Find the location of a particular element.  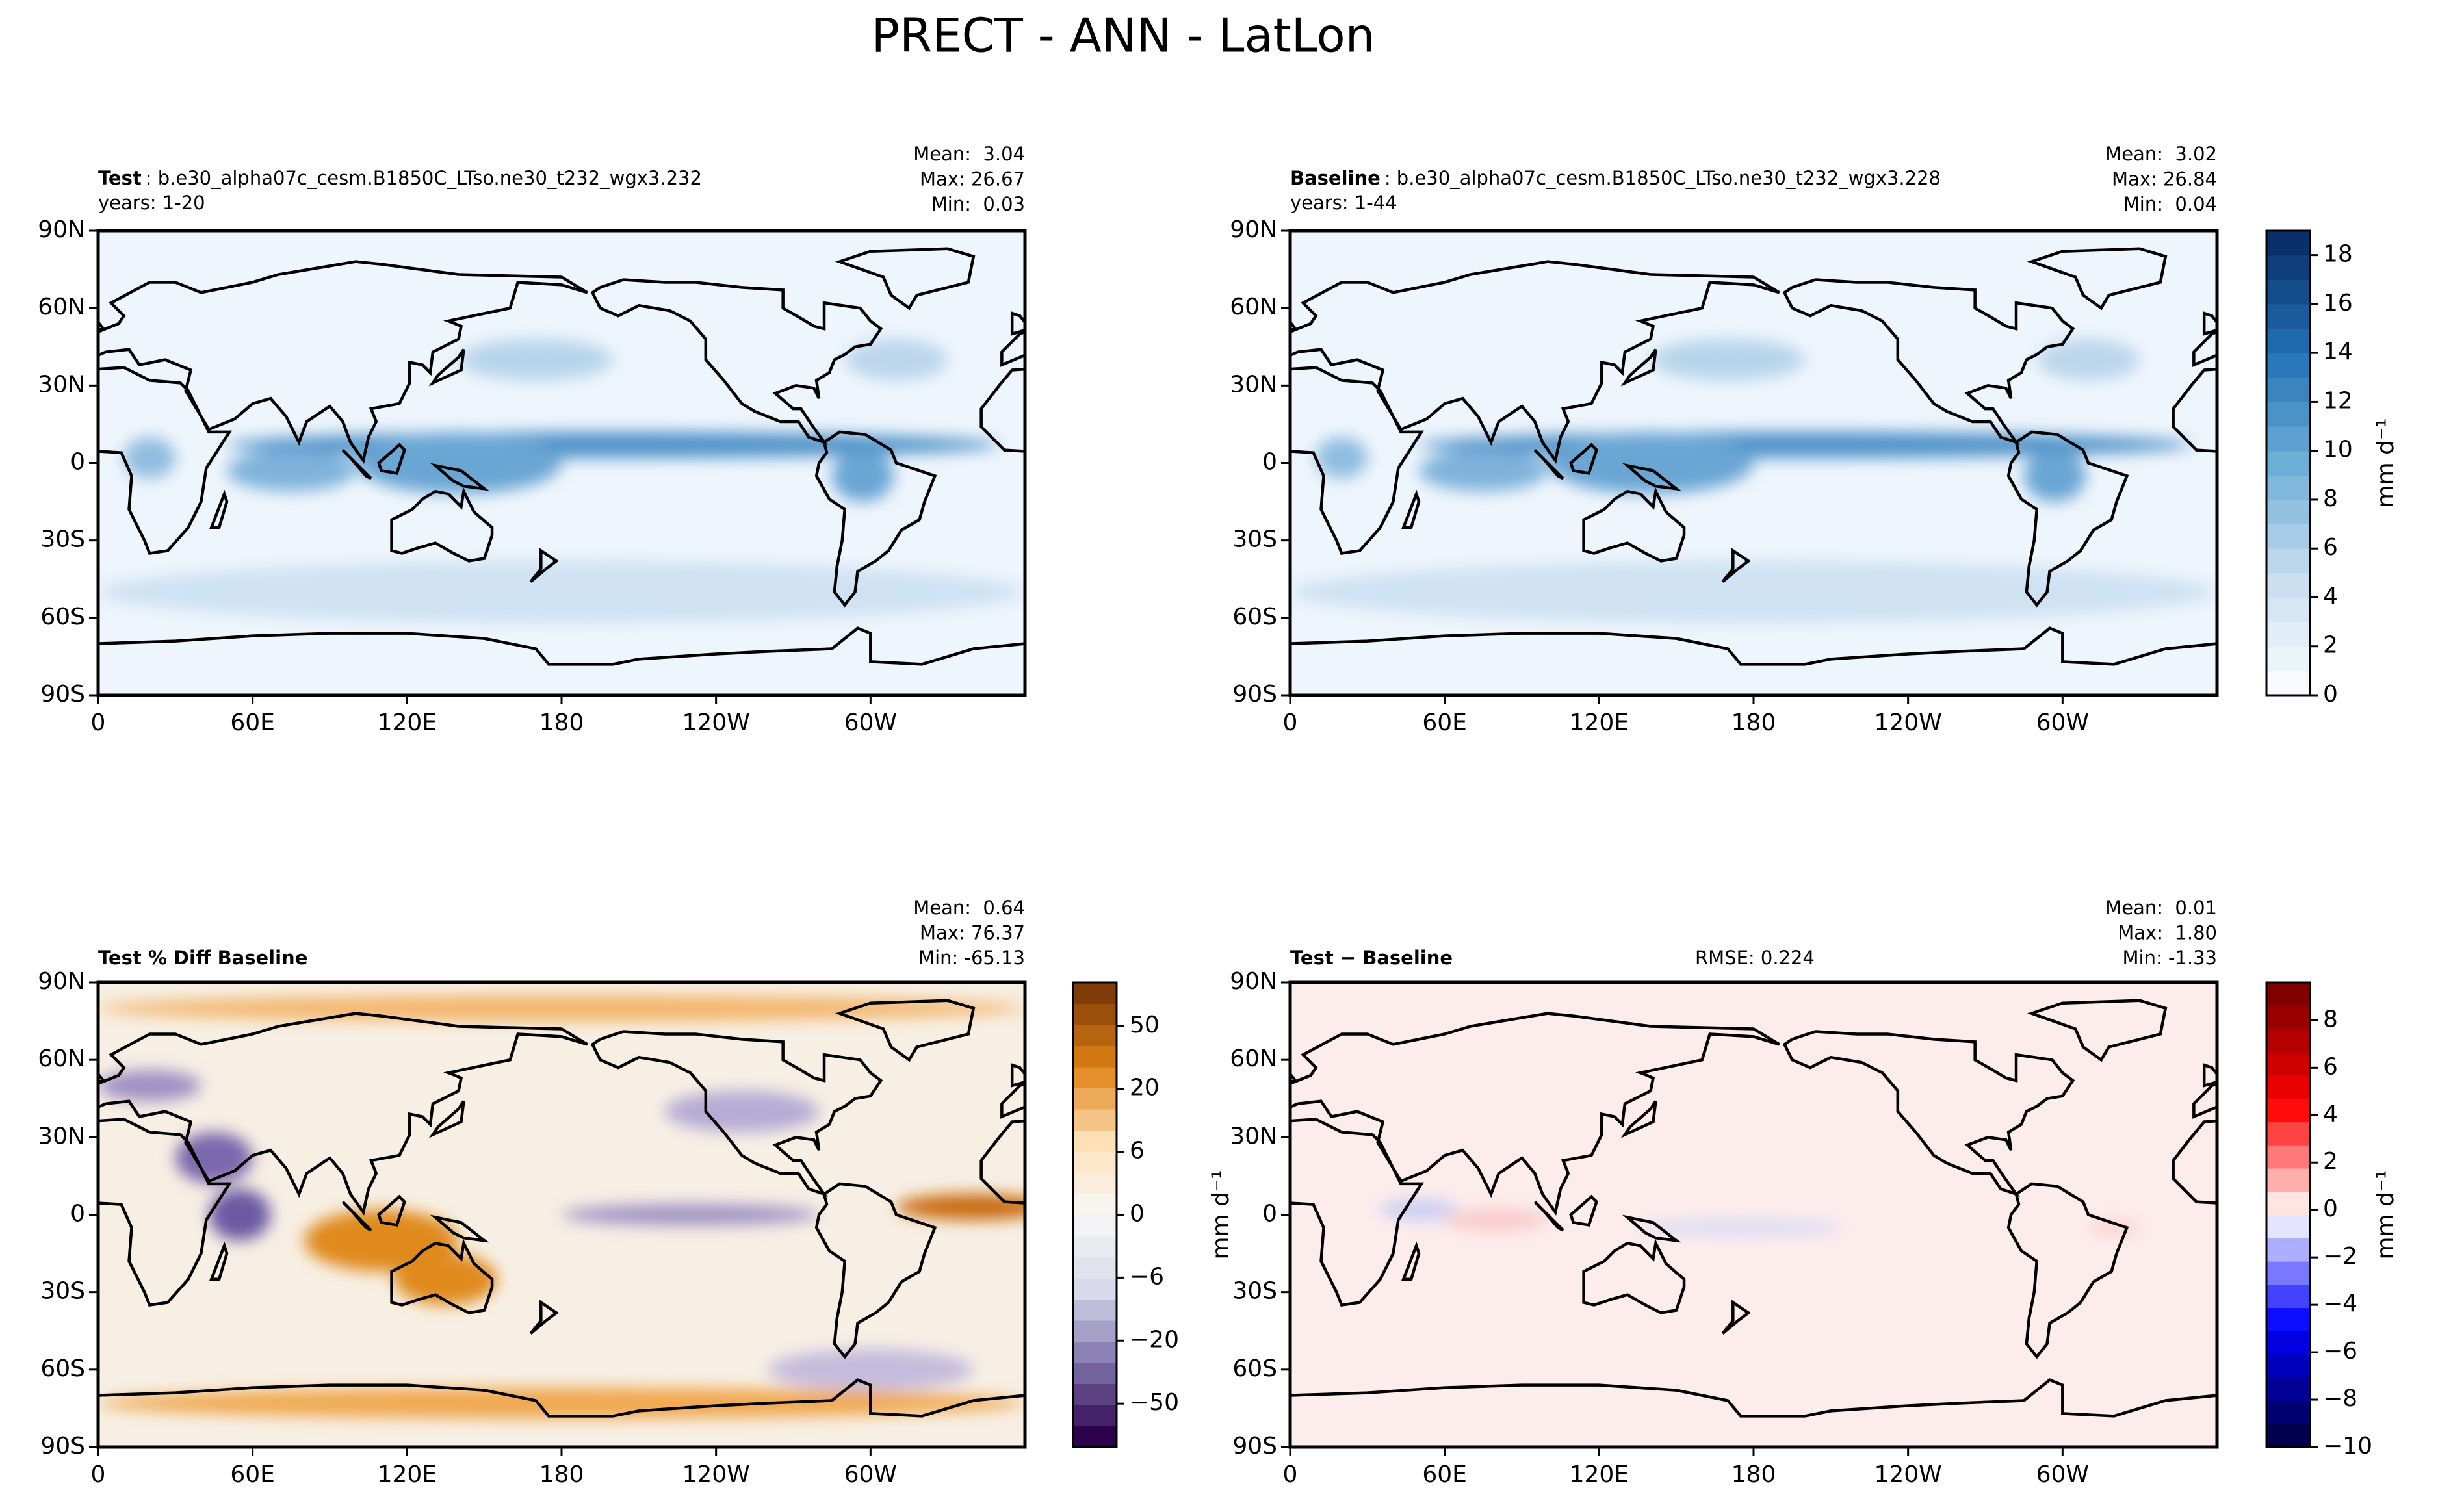

figure-title: PRECT - ANN - LatLon is located at coordinates (1123, 35).